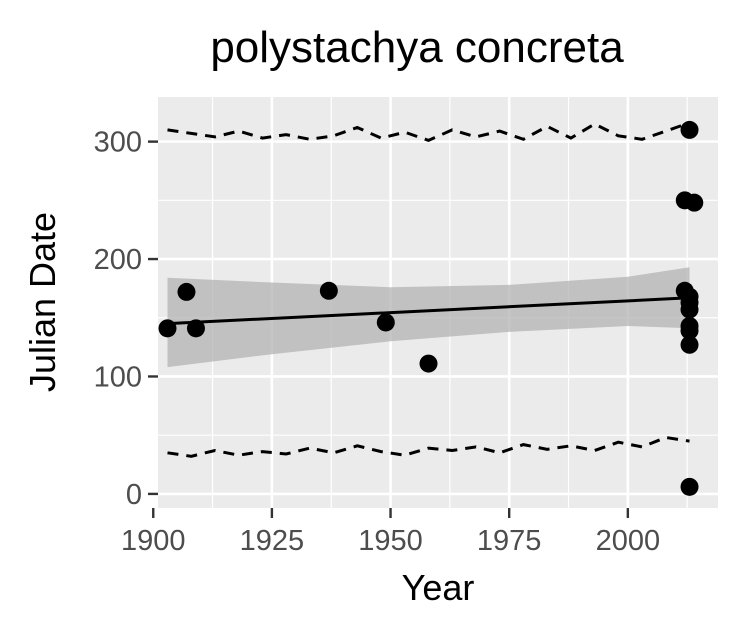 The width and height of the screenshot is (740, 634). I want to click on x-tick-label: 2000, so click(628, 541).